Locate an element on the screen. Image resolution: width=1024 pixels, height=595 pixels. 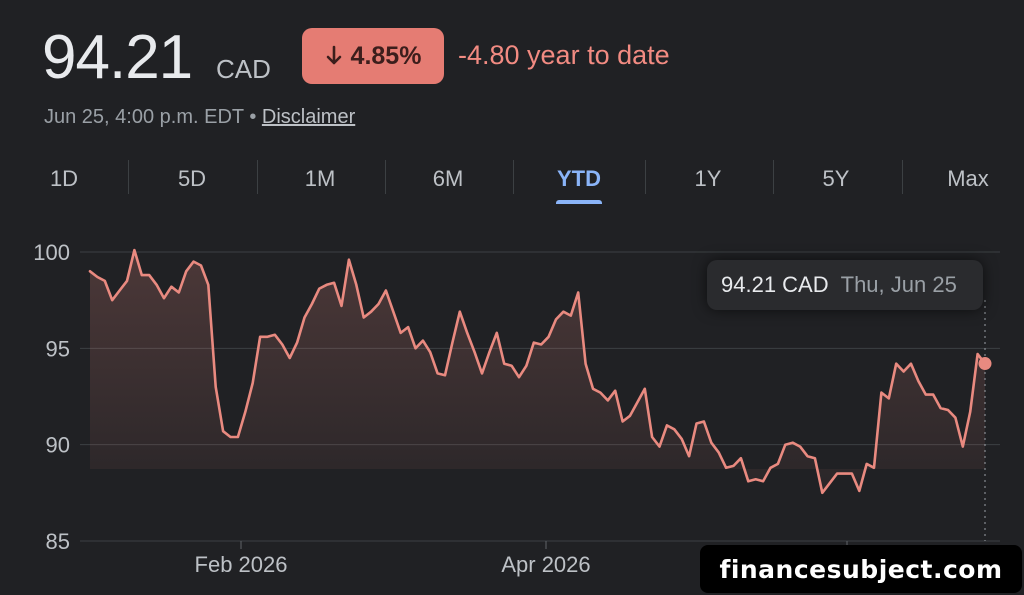
chart-tooltip: 94.21 CAD Thu, Jun 25 is located at coordinates (845, 285).